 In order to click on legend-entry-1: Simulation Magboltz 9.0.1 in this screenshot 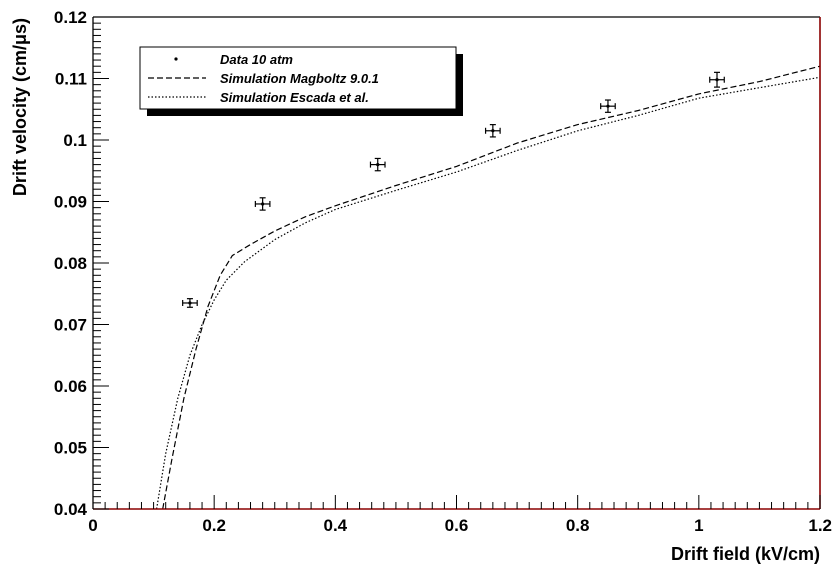, I will do `click(263, 78)`.